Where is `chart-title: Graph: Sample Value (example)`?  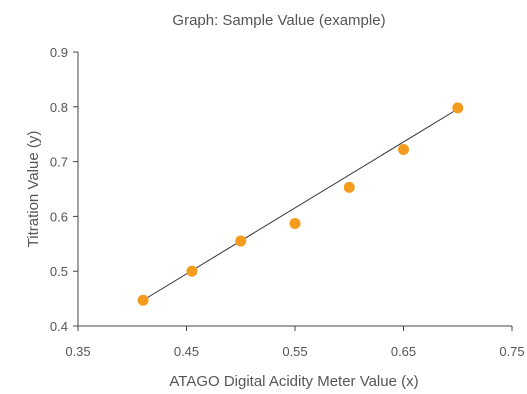
chart-title: Graph: Sample Value (example) is located at coordinates (278, 20).